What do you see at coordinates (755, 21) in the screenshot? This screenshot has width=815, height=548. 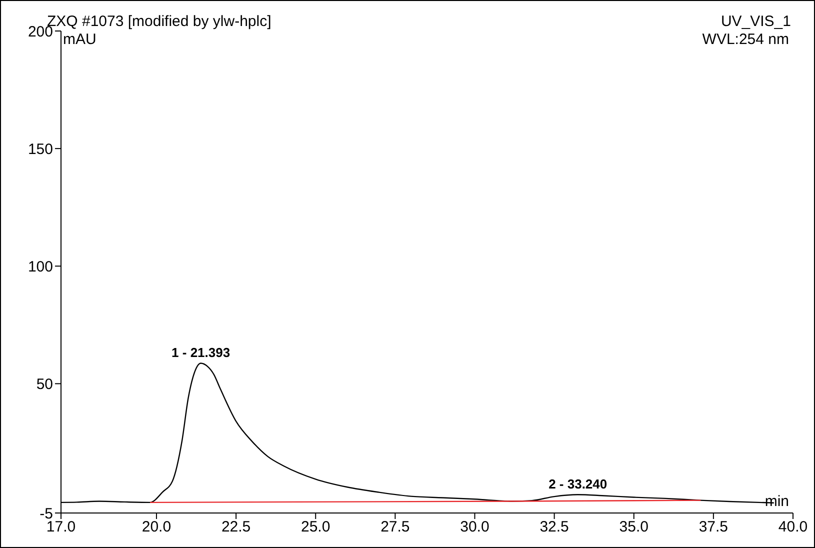 I see `chart-subtitle: UV_VIS_1` at bounding box center [755, 21].